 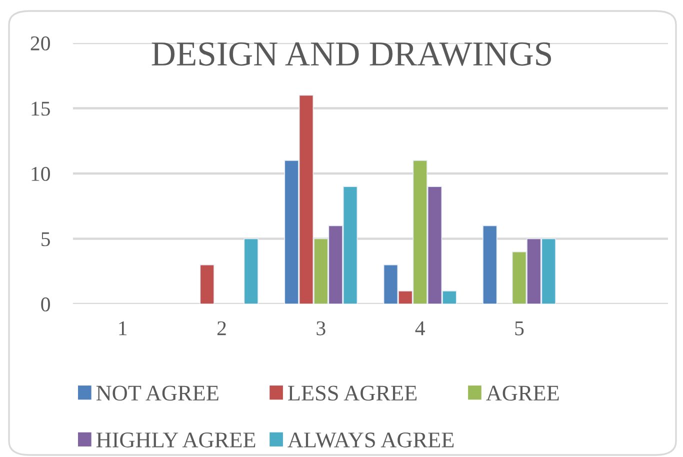 What do you see at coordinates (45, 304) in the screenshot?
I see `y-tick-label: 0` at bounding box center [45, 304].